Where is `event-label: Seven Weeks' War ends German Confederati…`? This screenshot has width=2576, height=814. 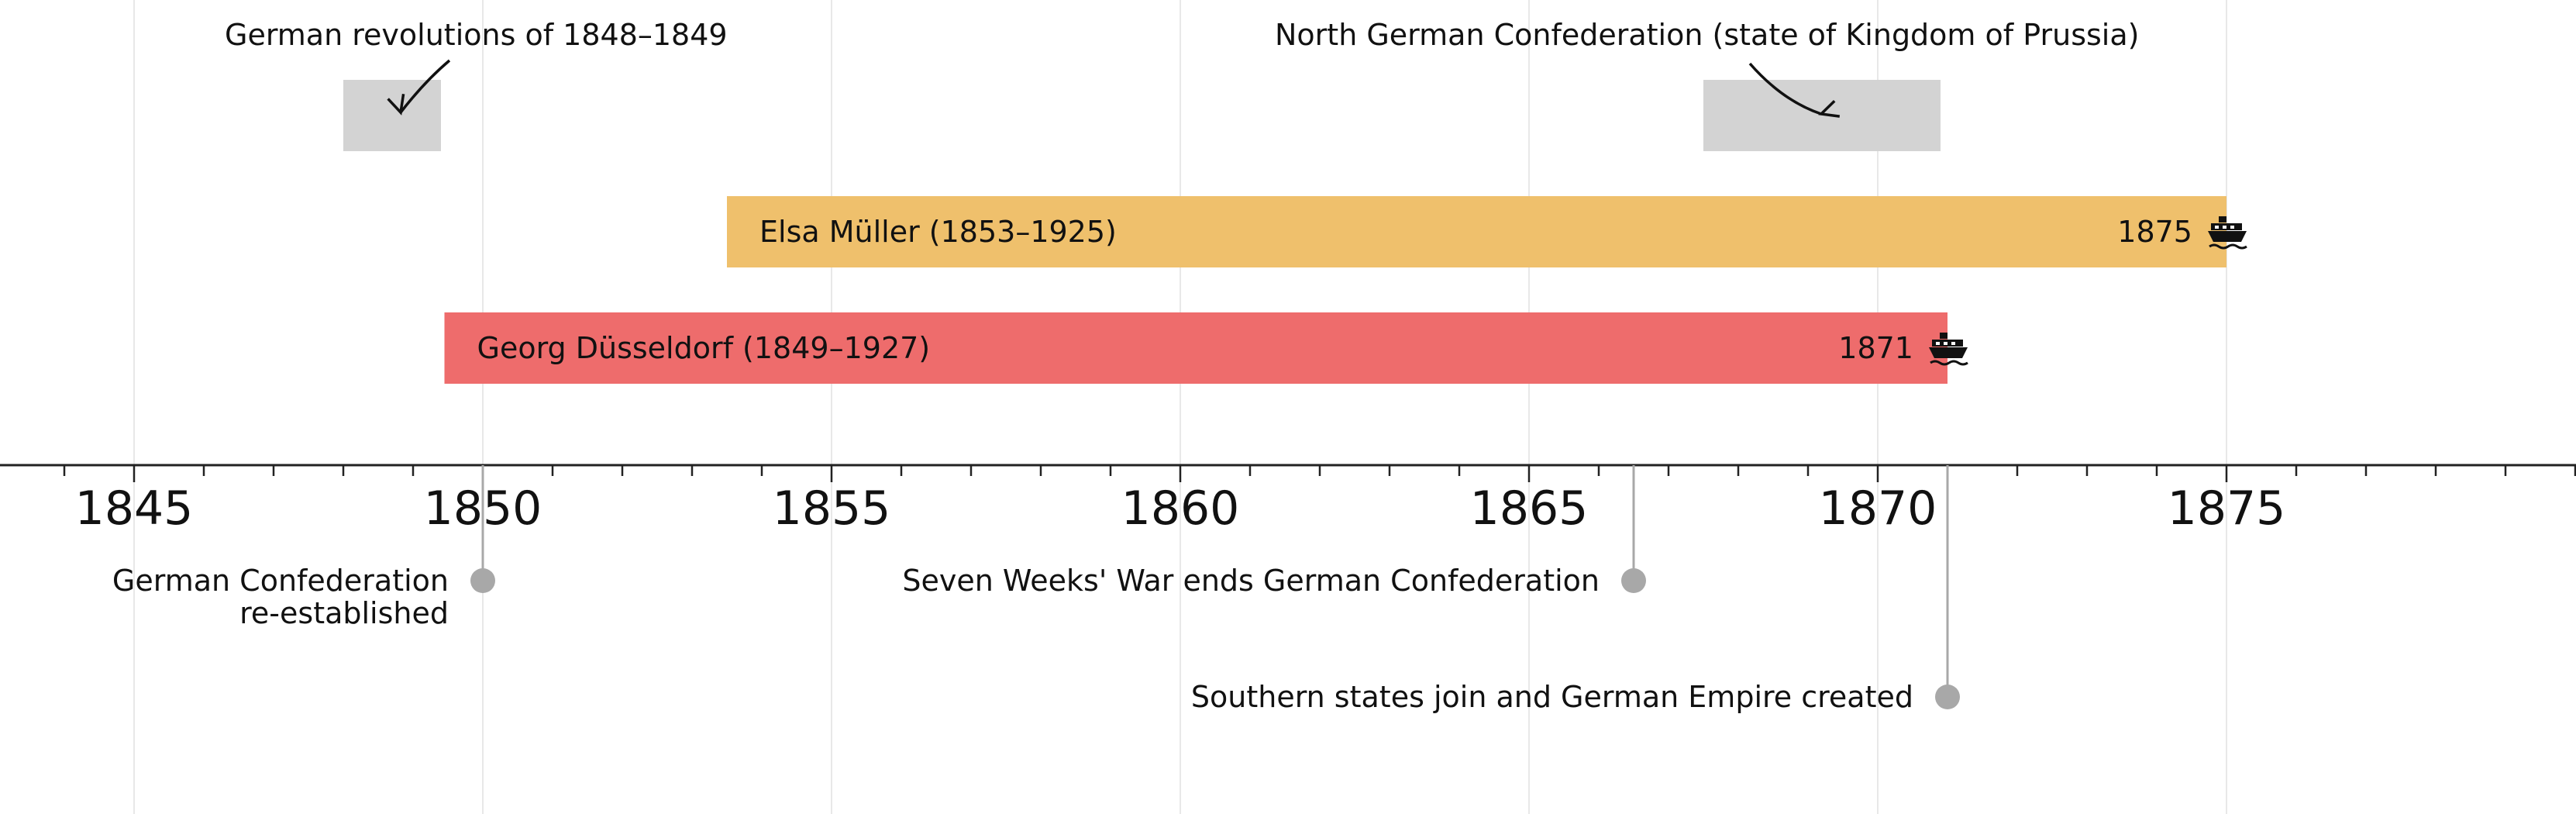 event-label: Seven Weeks' War ends German Confederati… is located at coordinates (1251, 581).